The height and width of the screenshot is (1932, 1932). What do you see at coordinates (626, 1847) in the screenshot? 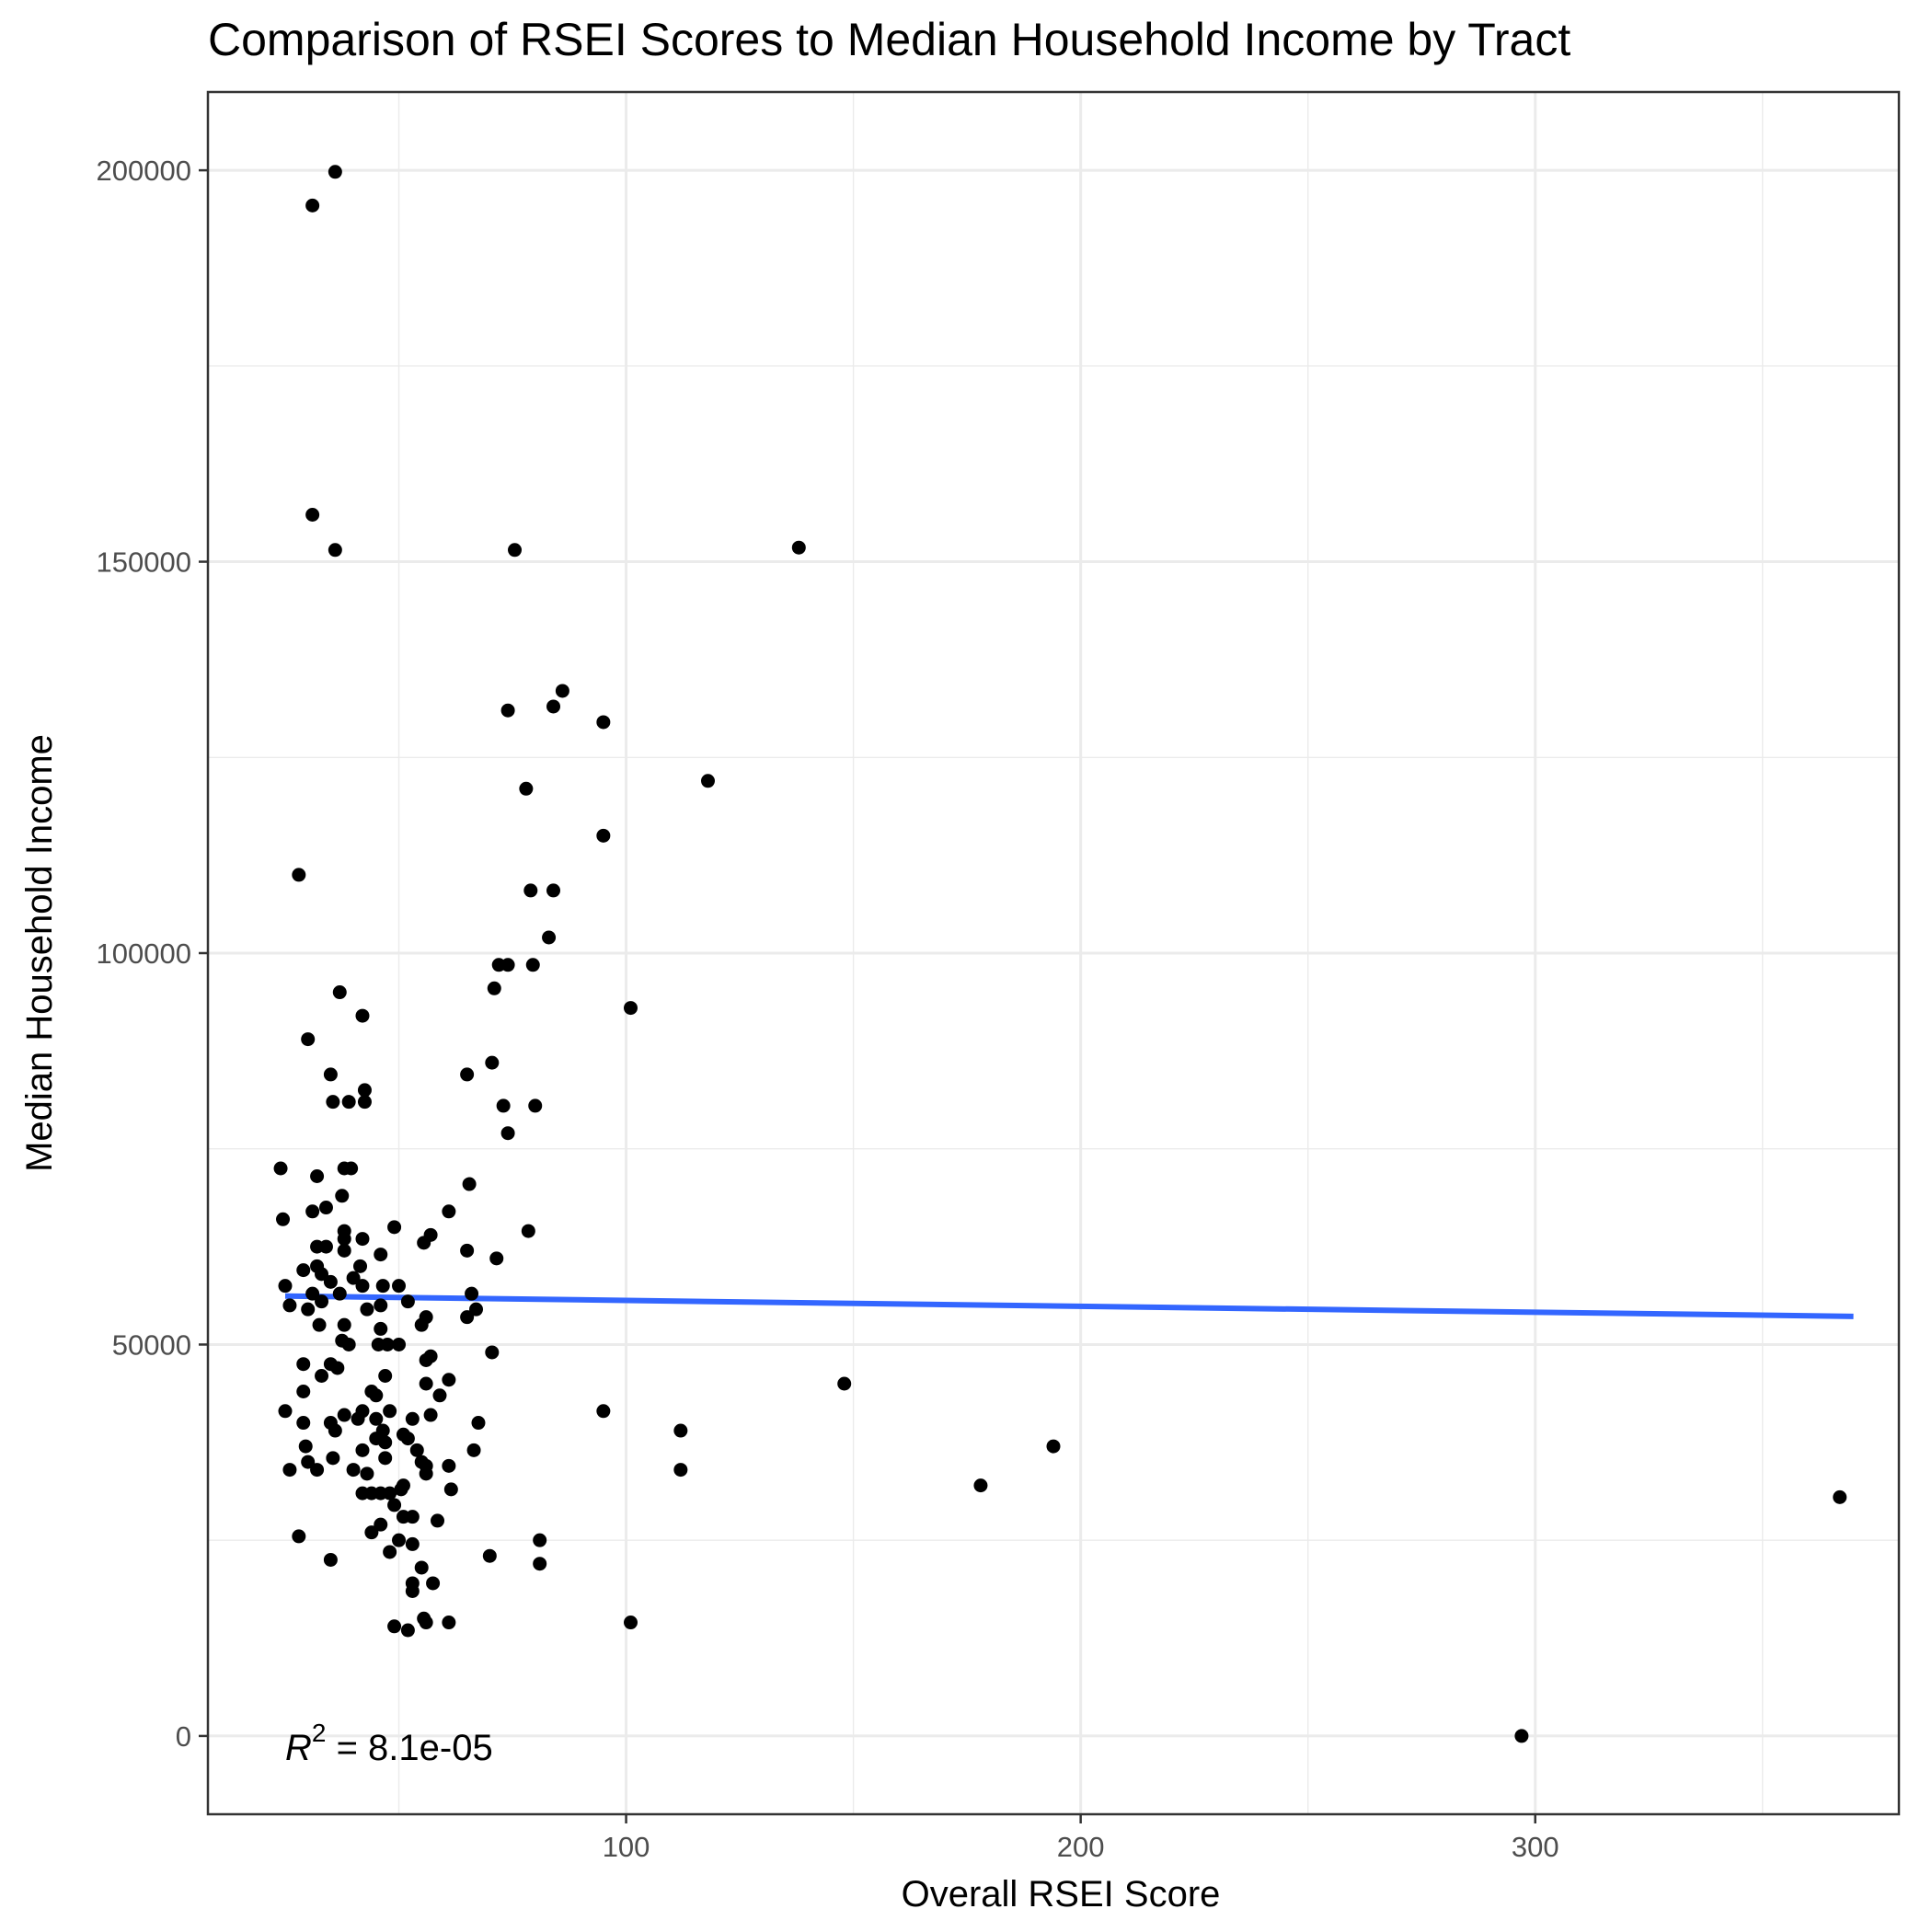
I see `x-tick-label: 100` at bounding box center [626, 1847].